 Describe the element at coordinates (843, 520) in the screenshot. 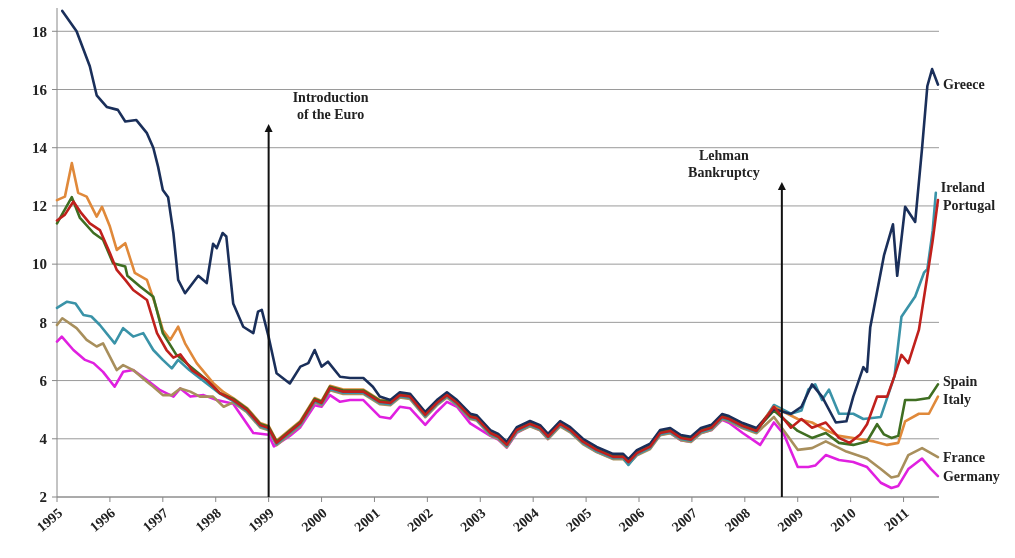

I see `x-tick-label: 2010` at that location.